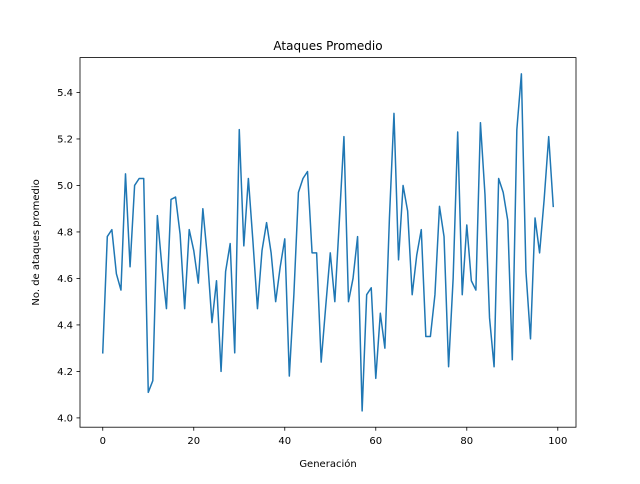  What do you see at coordinates (557, 441) in the screenshot?
I see `x-tick-label: 100` at bounding box center [557, 441].